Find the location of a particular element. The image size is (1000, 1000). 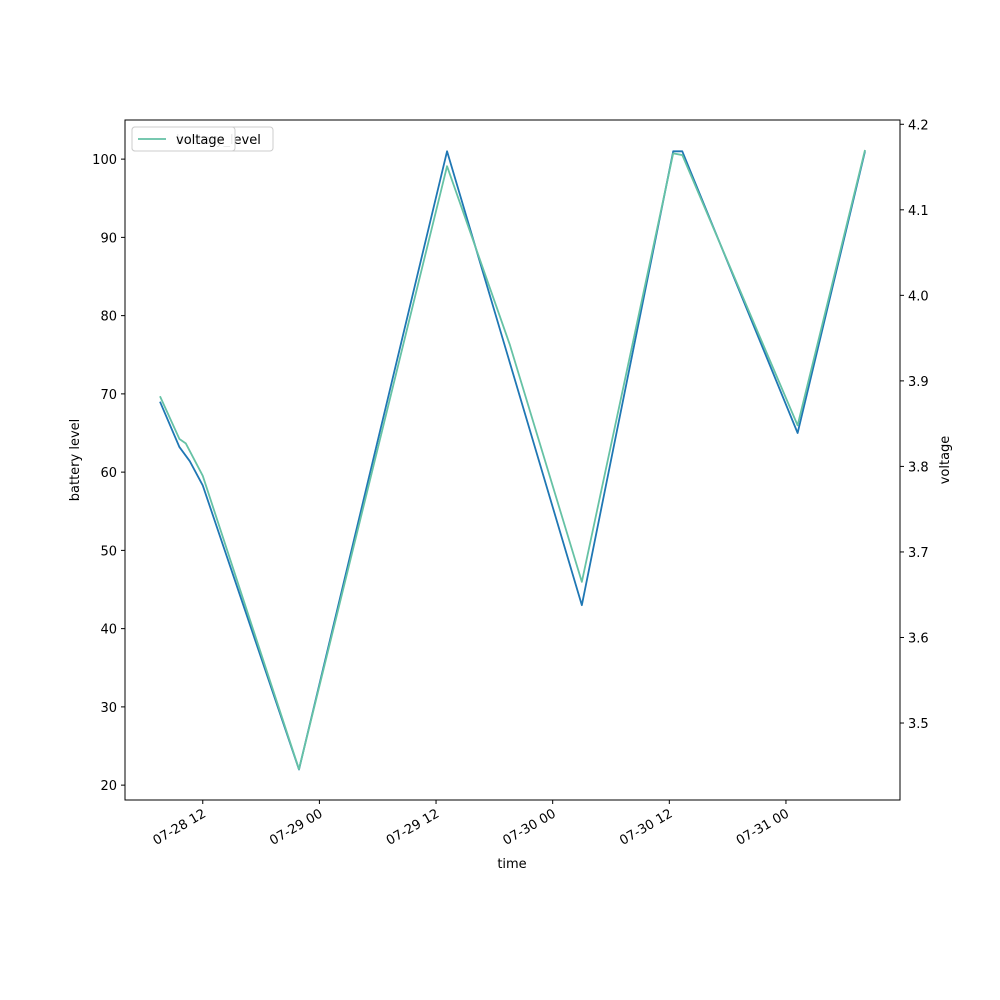

y2-tick-label: 3.6 is located at coordinates (918, 638).